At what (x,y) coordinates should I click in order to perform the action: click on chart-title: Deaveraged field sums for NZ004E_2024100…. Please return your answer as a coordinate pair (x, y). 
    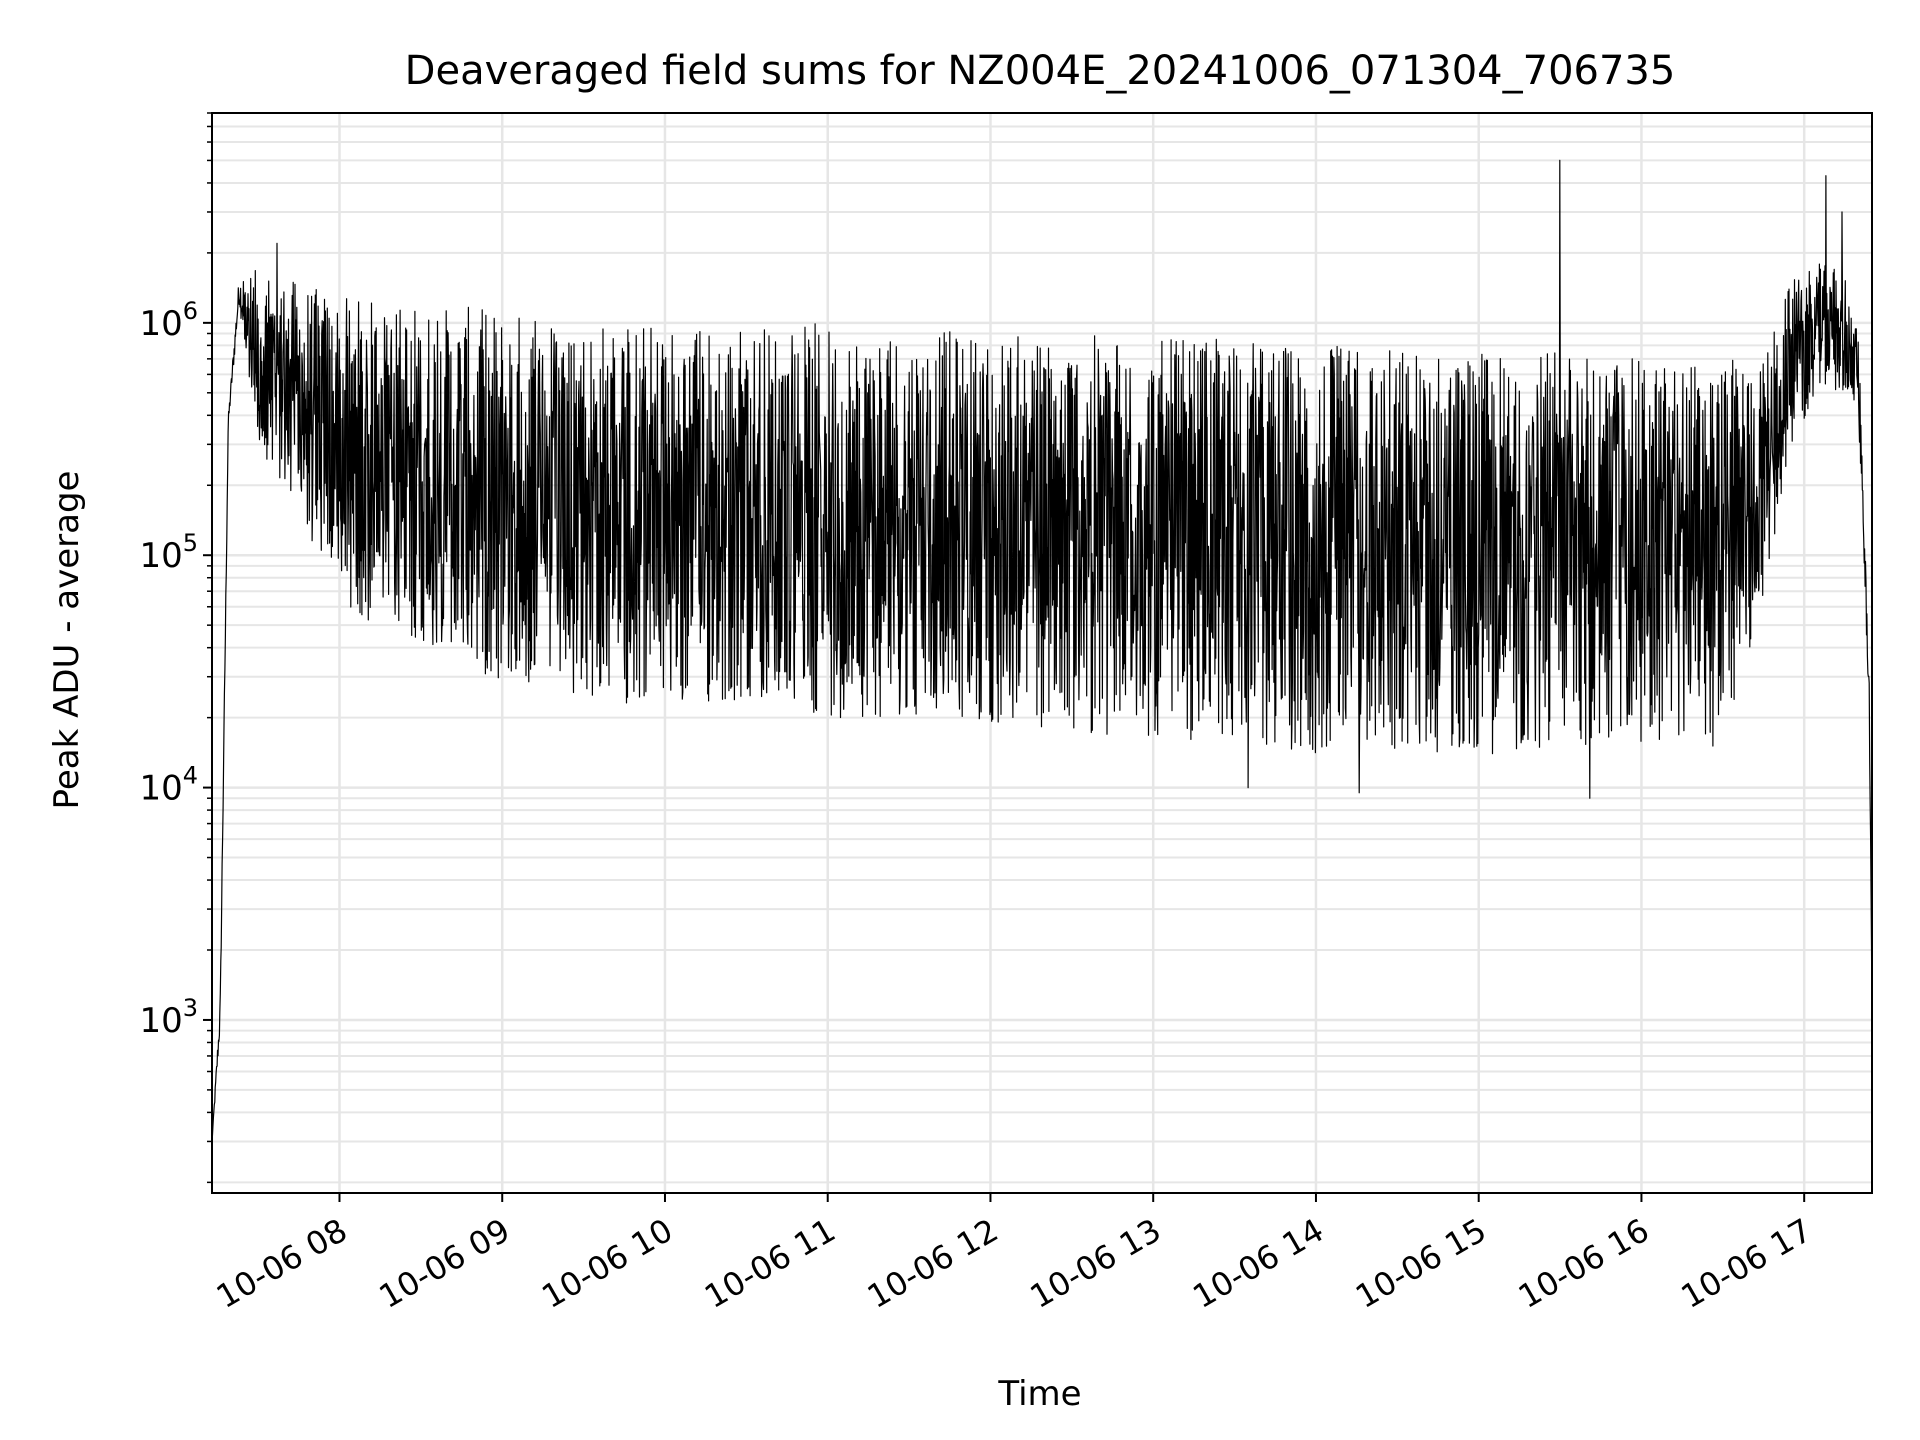
    Looking at the image, I should click on (1040, 71).